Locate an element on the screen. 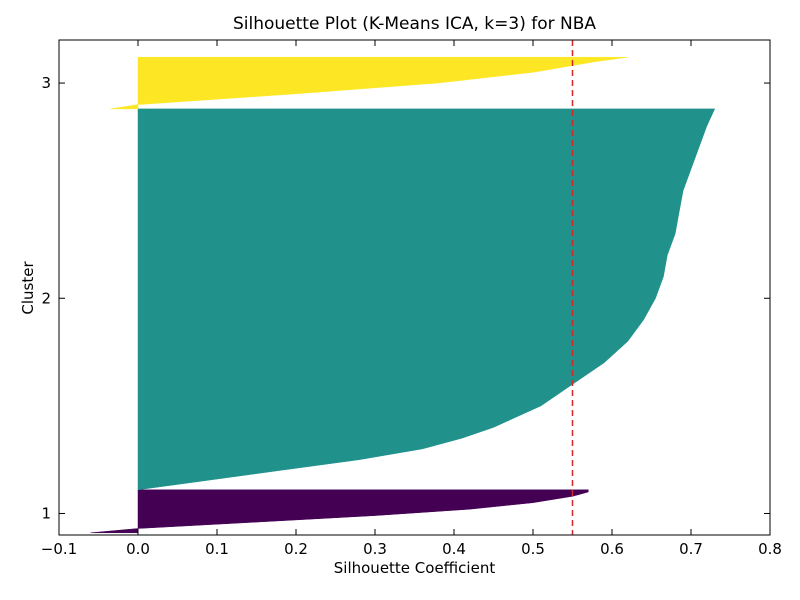 This screenshot has height=600, width=800. x-axis-label: Silhouette Coefficient is located at coordinates (414, 568).